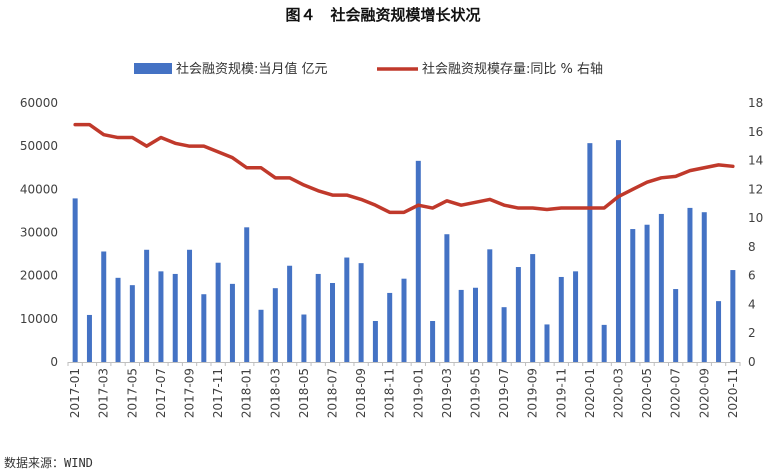 The width and height of the screenshot is (766, 473). I want to click on x-tick-label: 2020-01, so click(590, 393).